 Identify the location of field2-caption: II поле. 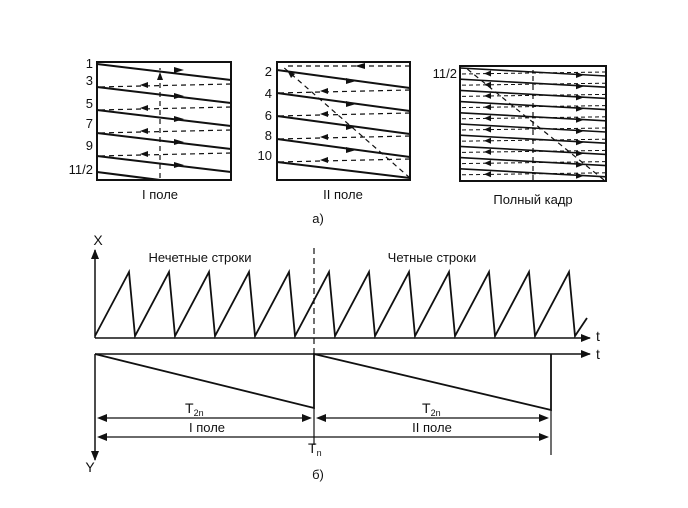
(343, 194).